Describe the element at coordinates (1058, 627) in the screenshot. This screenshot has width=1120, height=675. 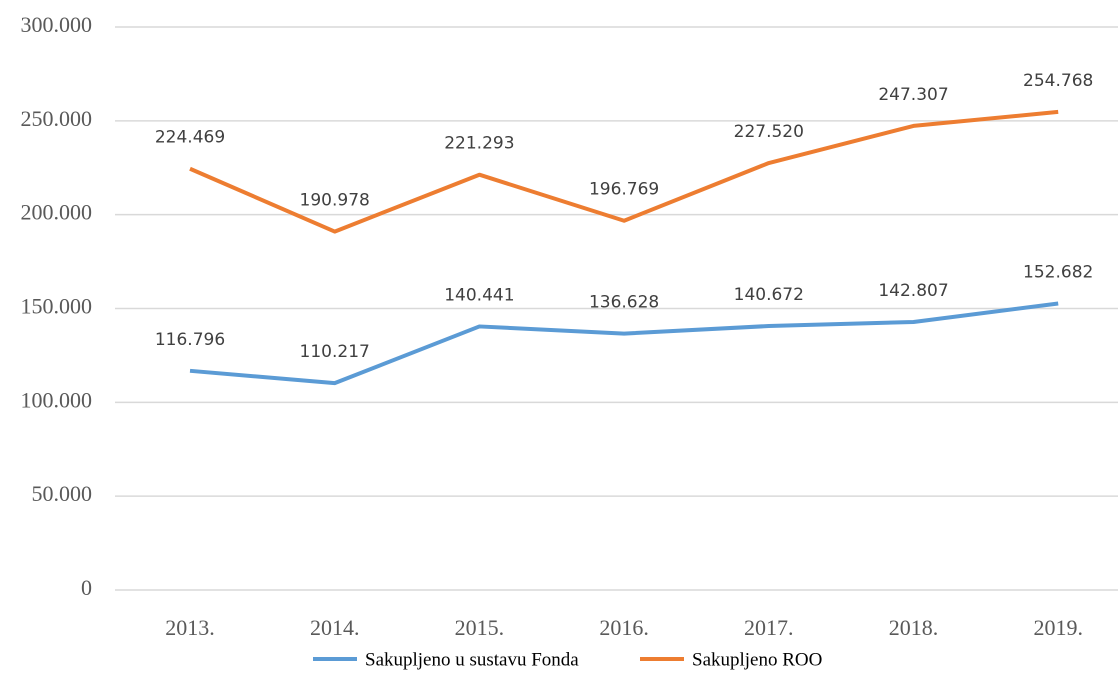
I see `x-tick-label: 2019.` at that location.